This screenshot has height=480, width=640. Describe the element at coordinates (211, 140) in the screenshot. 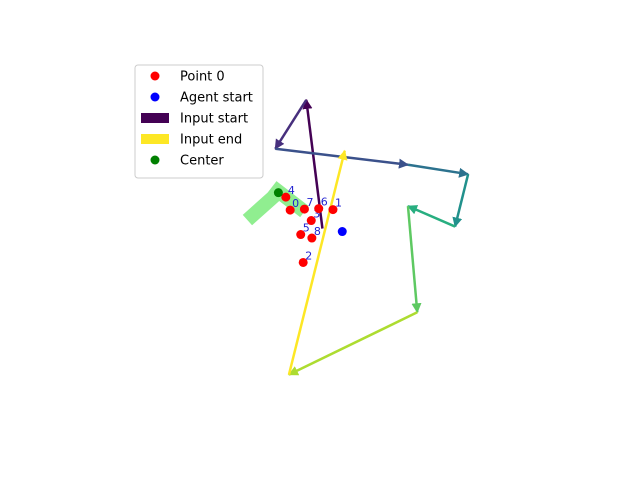

I see `legend-label-input-end: Input end` at that location.